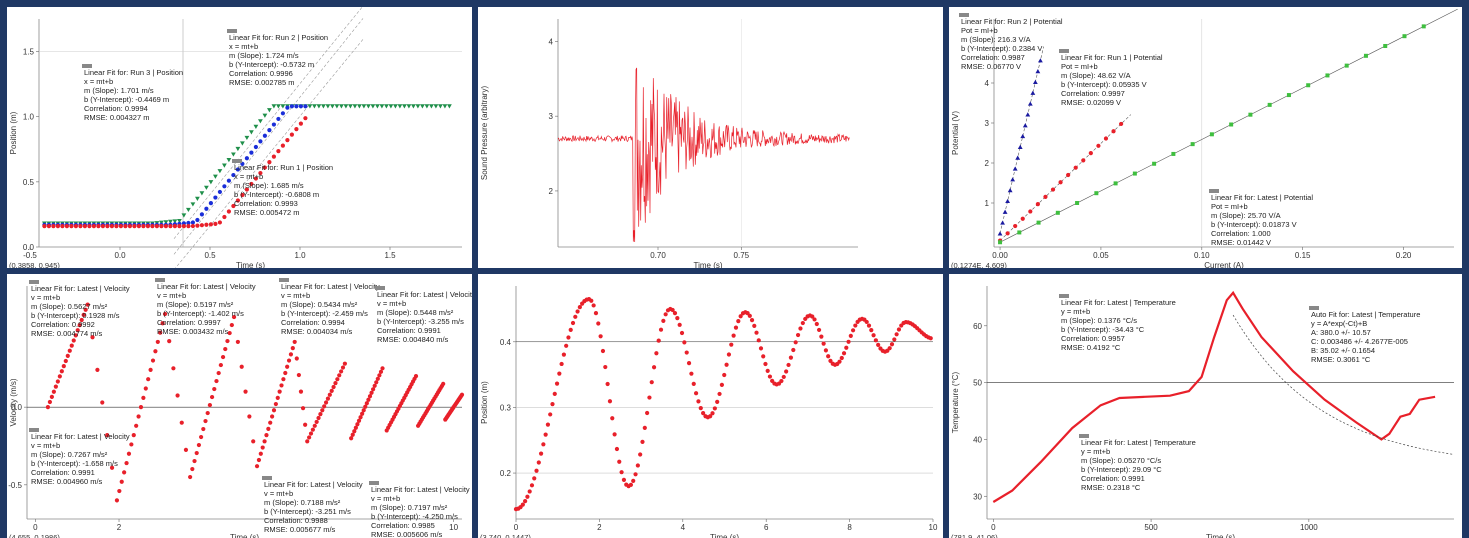 This screenshot has width=1469, height=538. Describe the element at coordinates (276, 194) in the screenshot. I see `fit-annotation-run1-line: b (Y-Intercept): -0.6808 m` at that location.